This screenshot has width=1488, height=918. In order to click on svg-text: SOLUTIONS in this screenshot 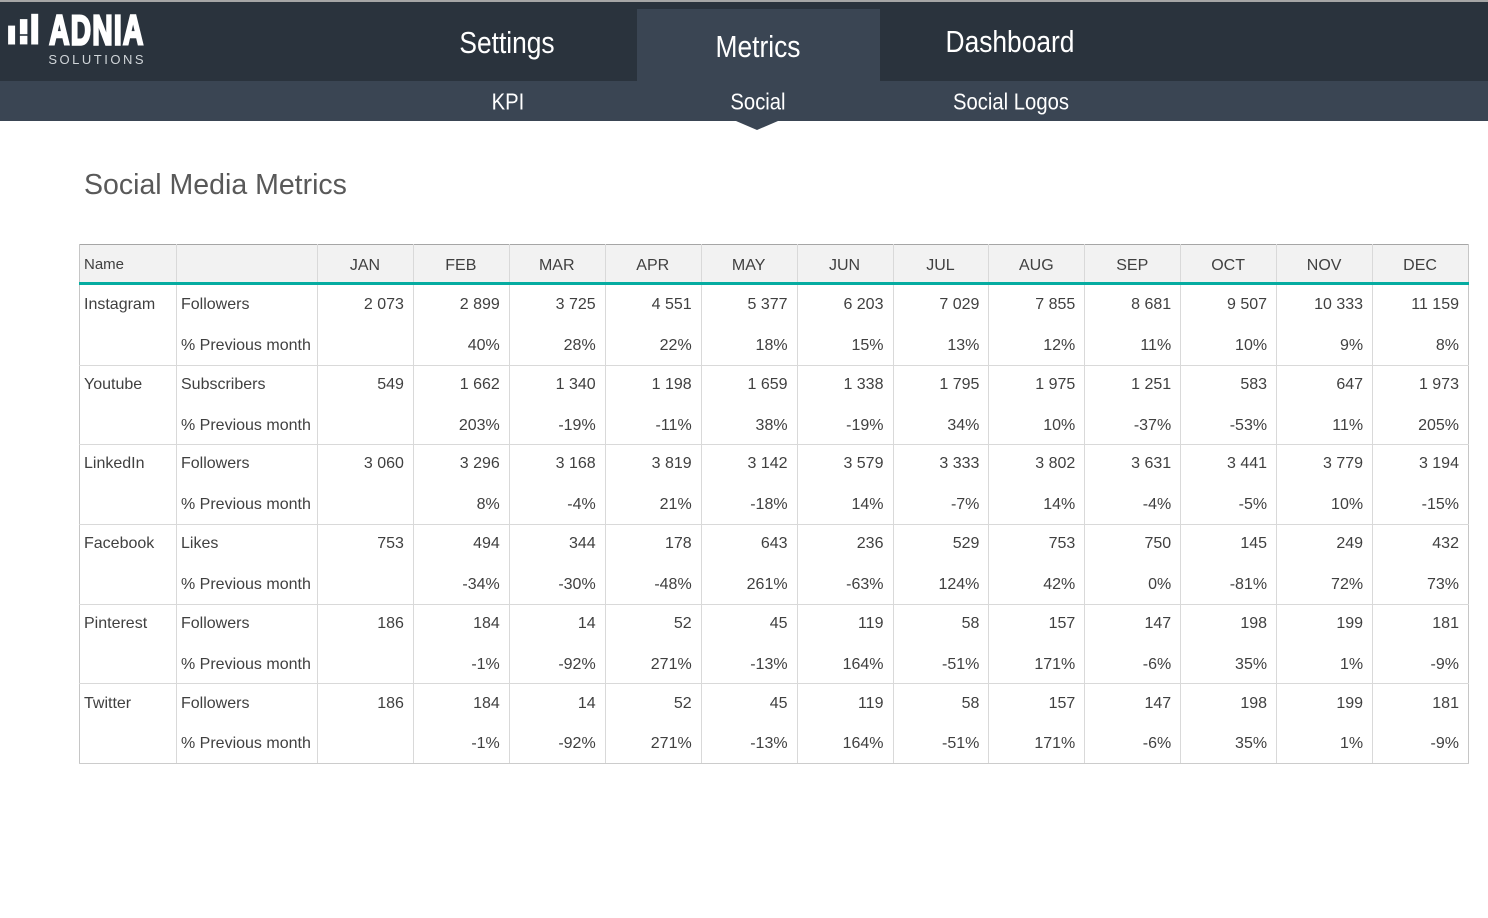, I will do `click(97, 59)`.